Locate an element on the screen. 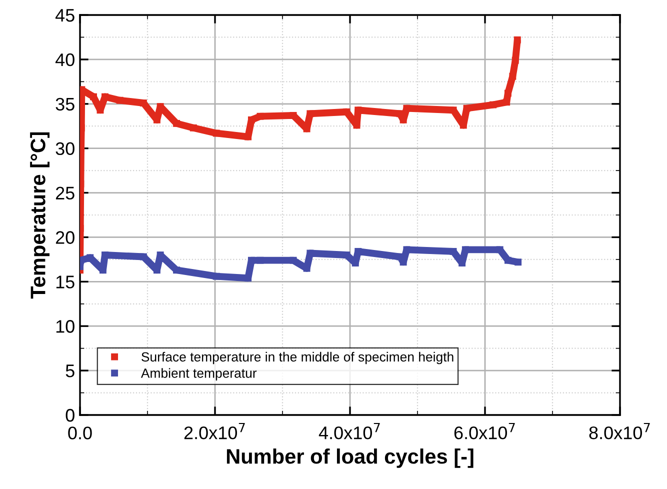 This screenshot has width=667, height=489. y-tick-label: 25 is located at coordinates (65, 193).